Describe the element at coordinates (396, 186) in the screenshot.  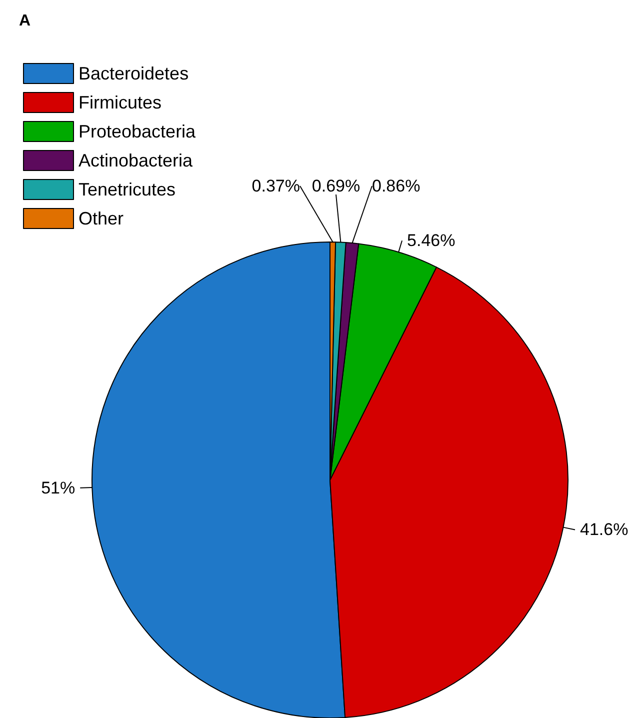
I see `data-label: 0.86%` at that location.